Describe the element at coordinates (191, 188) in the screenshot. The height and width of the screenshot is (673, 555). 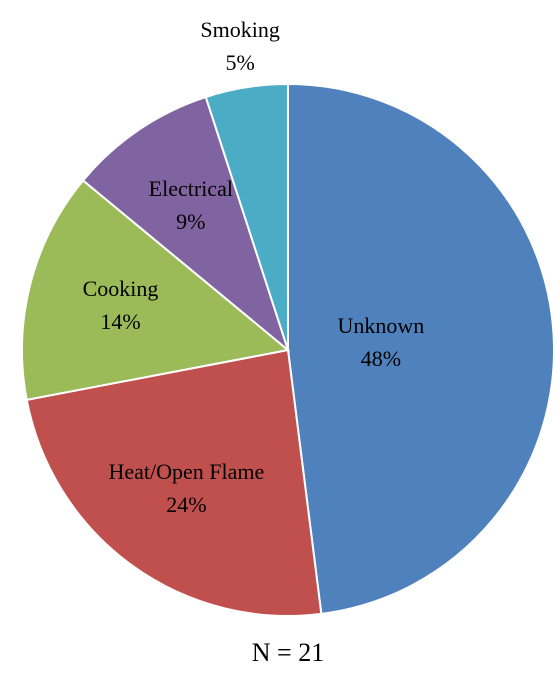
I see `slice-label: Electrical` at that location.